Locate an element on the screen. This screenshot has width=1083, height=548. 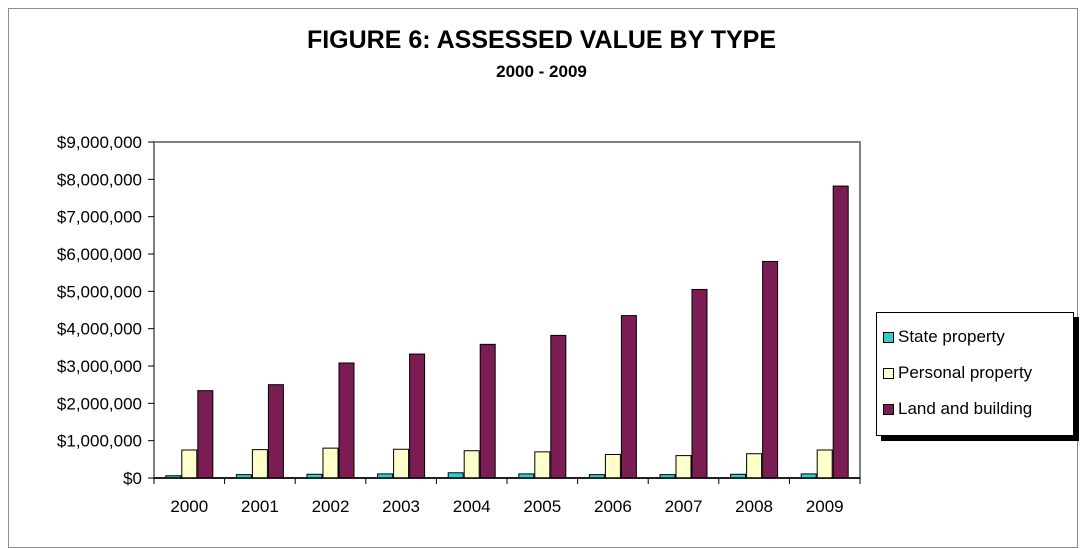
legend-swatch-state-property is located at coordinates (888, 337).